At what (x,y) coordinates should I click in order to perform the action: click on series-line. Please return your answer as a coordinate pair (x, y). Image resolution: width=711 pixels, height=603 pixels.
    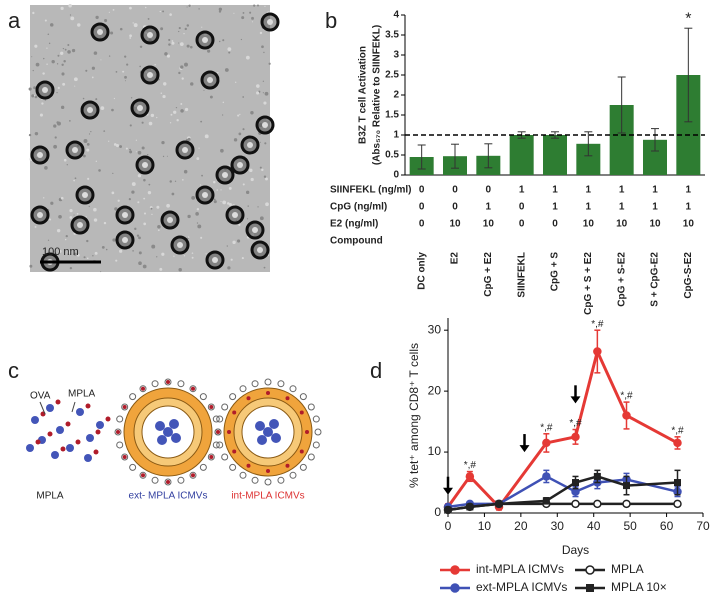
    Looking at the image, I should click on (562, 493).